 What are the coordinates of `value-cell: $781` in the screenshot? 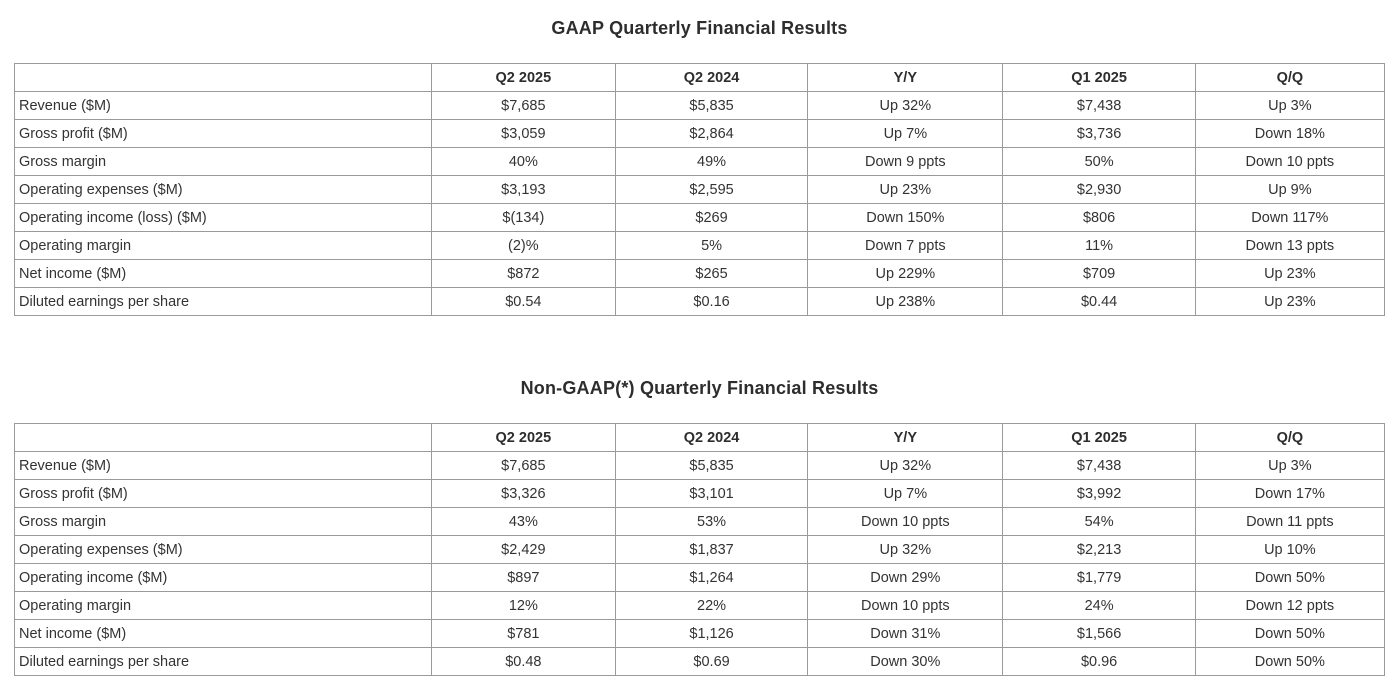 It's located at (523, 633).